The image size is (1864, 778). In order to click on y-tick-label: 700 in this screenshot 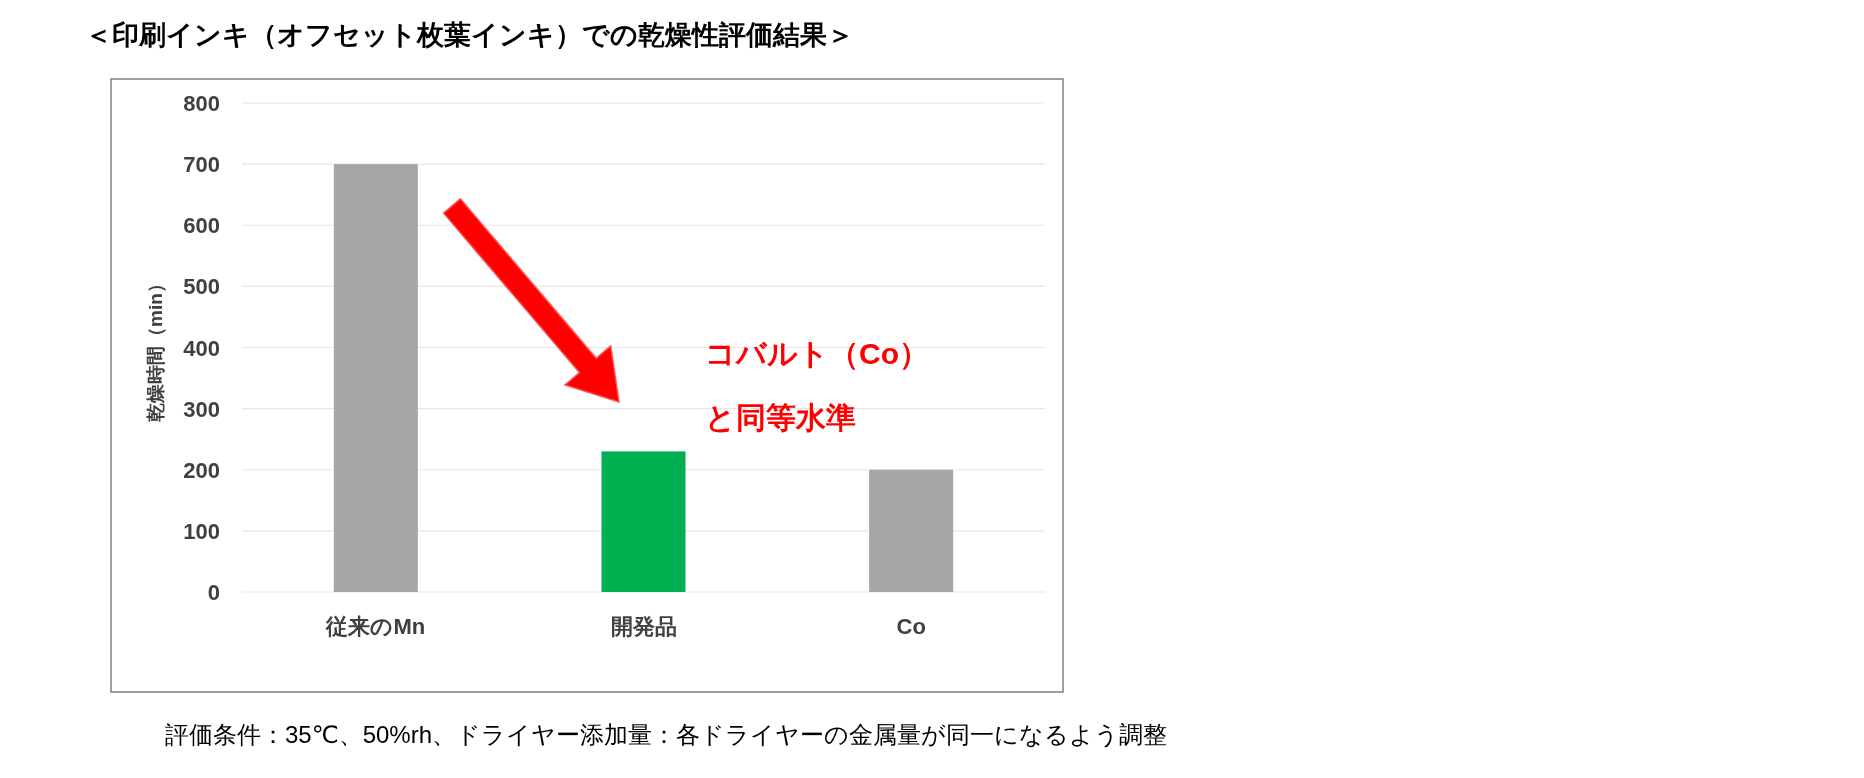, I will do `click(201, 165)`.